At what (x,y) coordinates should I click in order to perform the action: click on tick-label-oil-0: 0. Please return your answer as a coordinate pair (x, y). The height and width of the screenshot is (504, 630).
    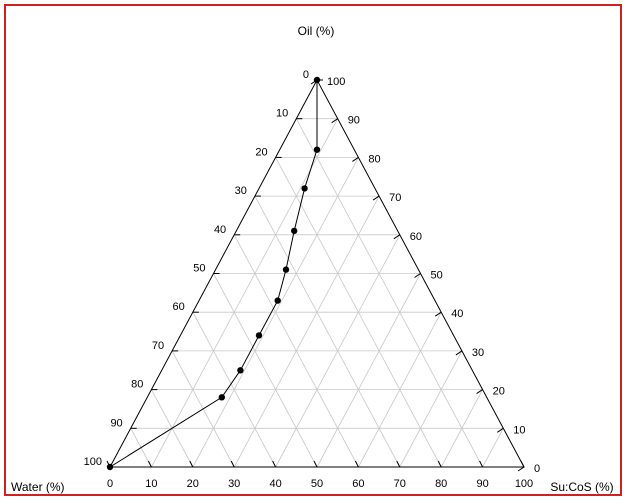
    Looking at the image, I should click on (537, 469).